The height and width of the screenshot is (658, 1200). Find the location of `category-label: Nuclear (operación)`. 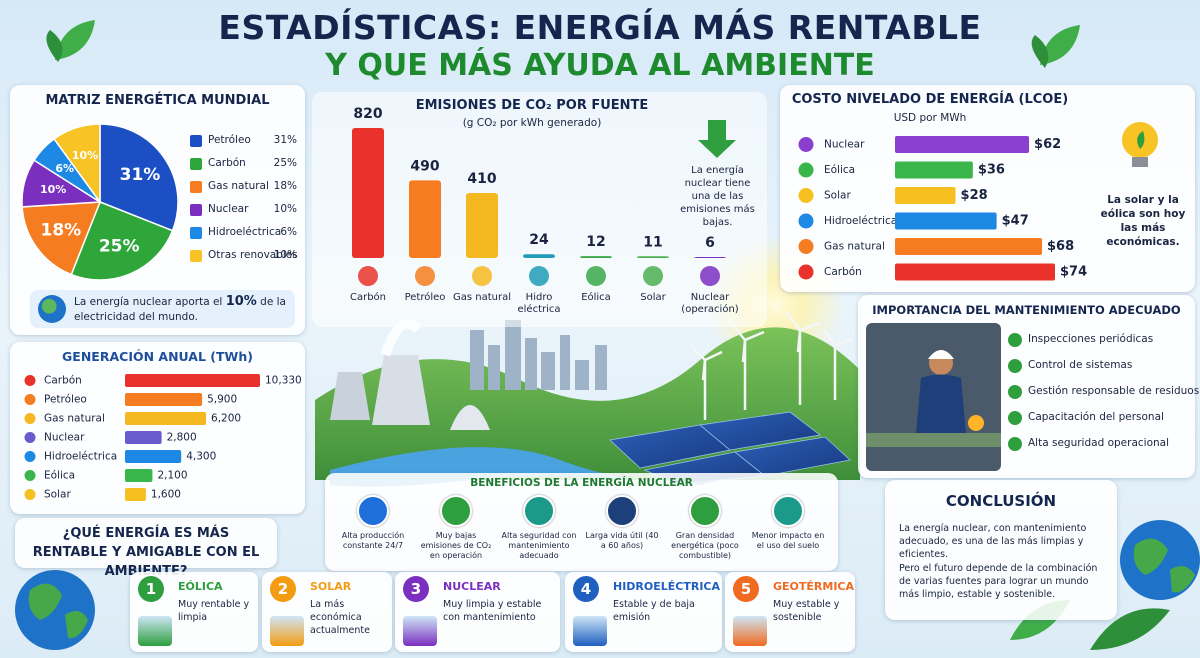

category-label: Nuclear (operación) is located at coordinates (710, 303).